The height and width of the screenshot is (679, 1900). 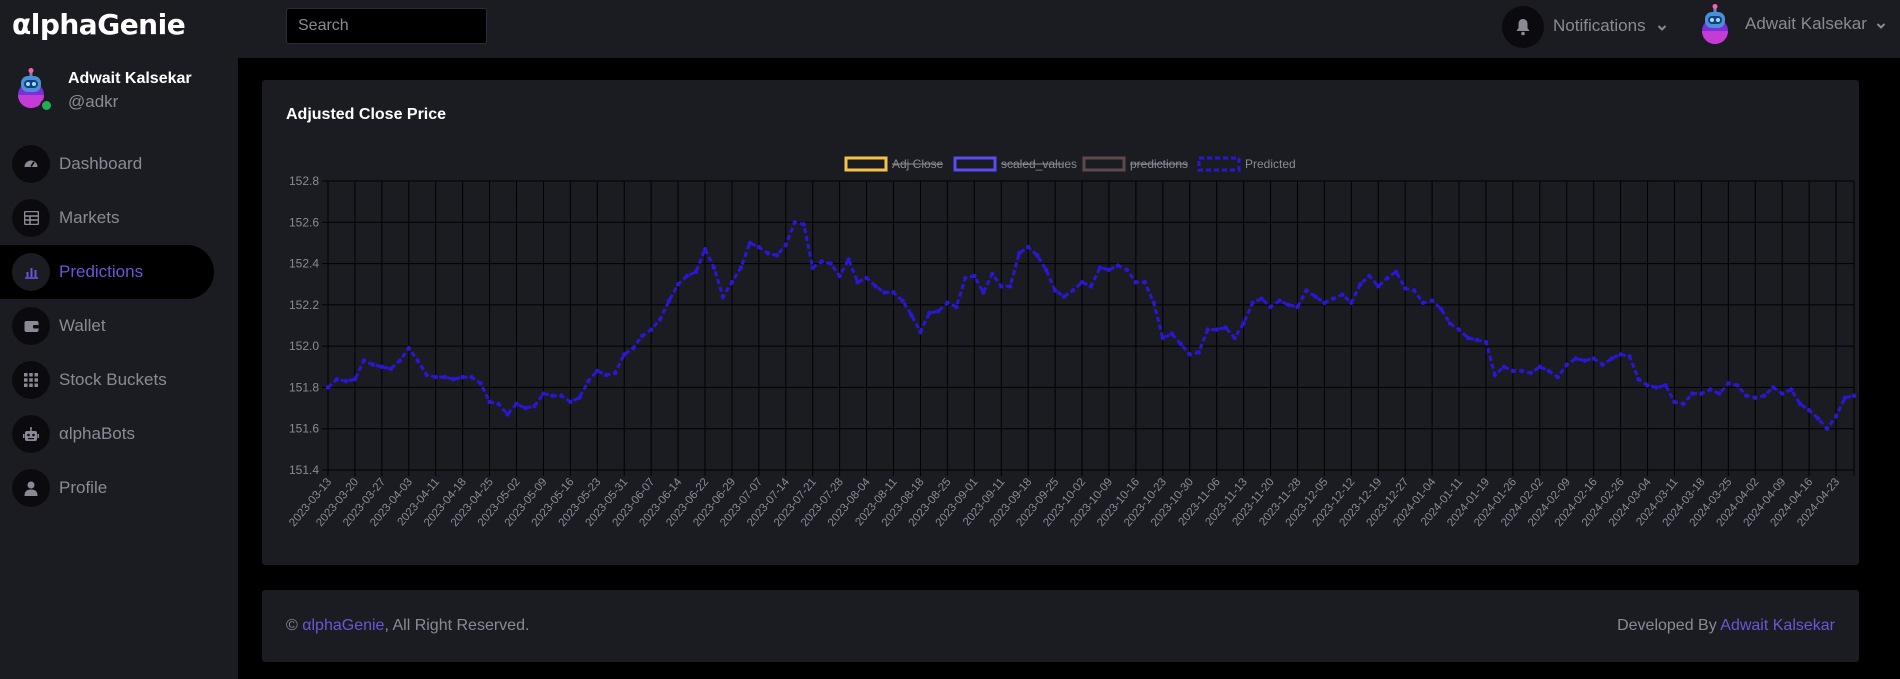 I want to click on legend-label-predicted: Predicted, so click(x=1270, y=164).